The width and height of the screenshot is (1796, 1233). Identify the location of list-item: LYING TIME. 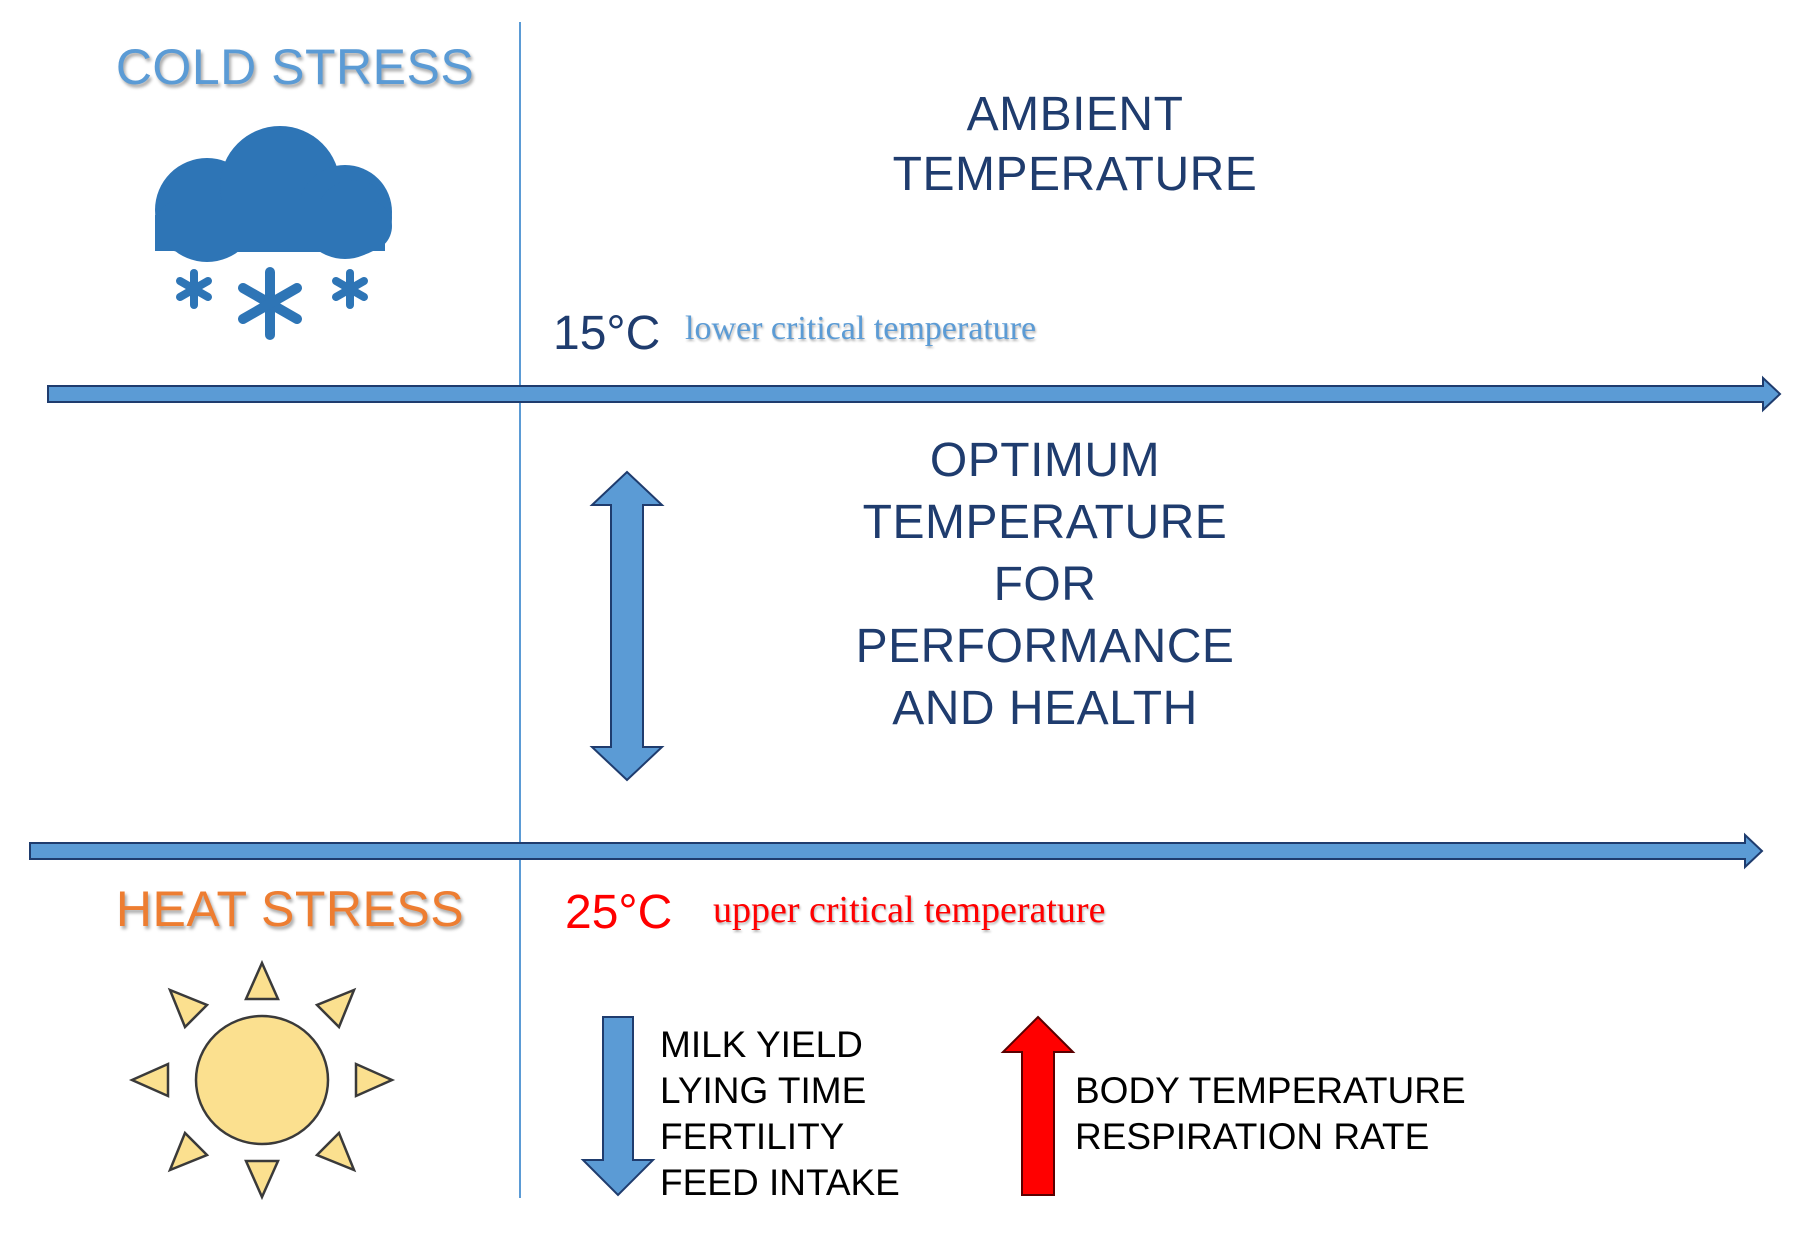
(763, 1090).